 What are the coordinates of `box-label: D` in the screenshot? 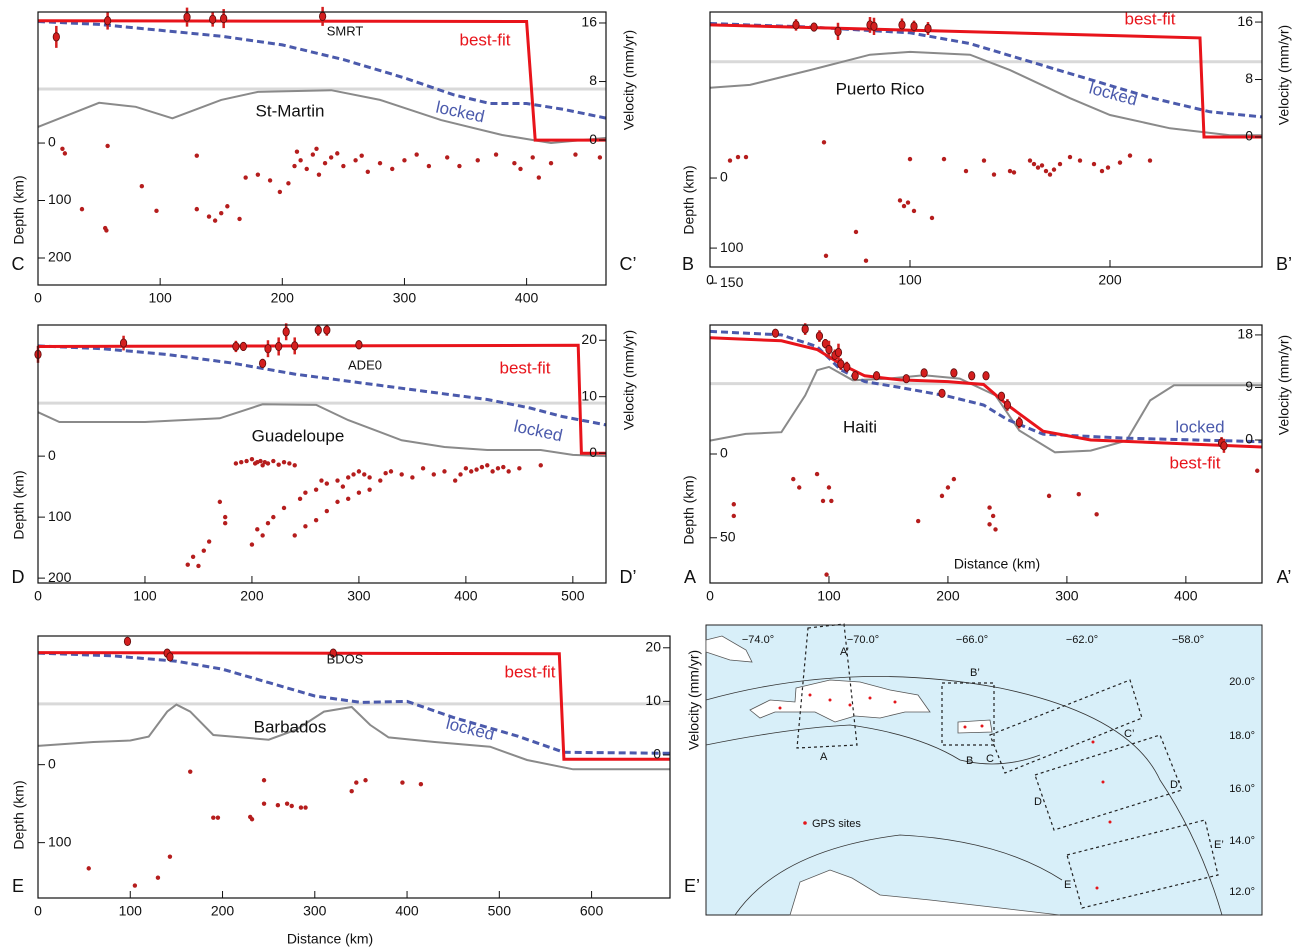 It's located at (1038, 802).